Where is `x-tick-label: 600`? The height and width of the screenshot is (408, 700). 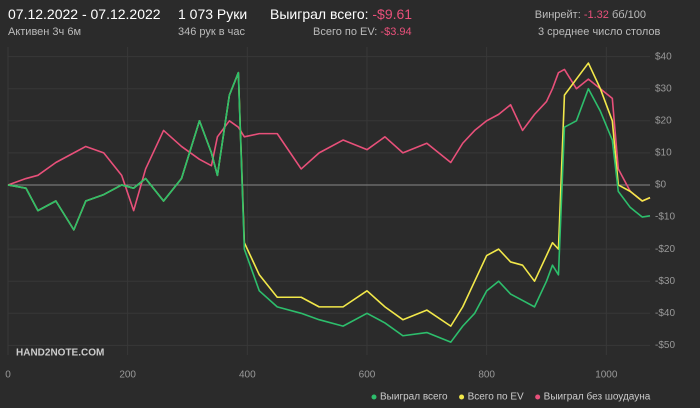 x-tick-label: 600 is located at coordinates (367, 375).